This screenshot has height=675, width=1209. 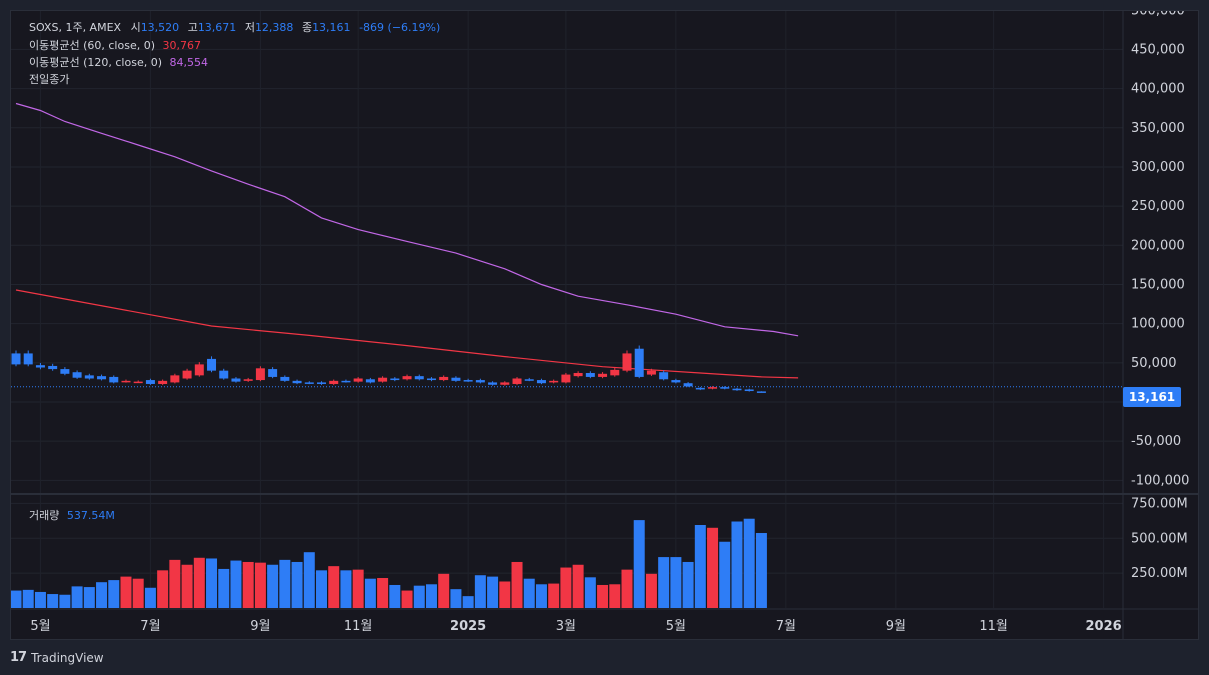 I want to click on ma60-legend: 이동평균선 (60, close, 0) 30,767, so click(x=115, y=45).